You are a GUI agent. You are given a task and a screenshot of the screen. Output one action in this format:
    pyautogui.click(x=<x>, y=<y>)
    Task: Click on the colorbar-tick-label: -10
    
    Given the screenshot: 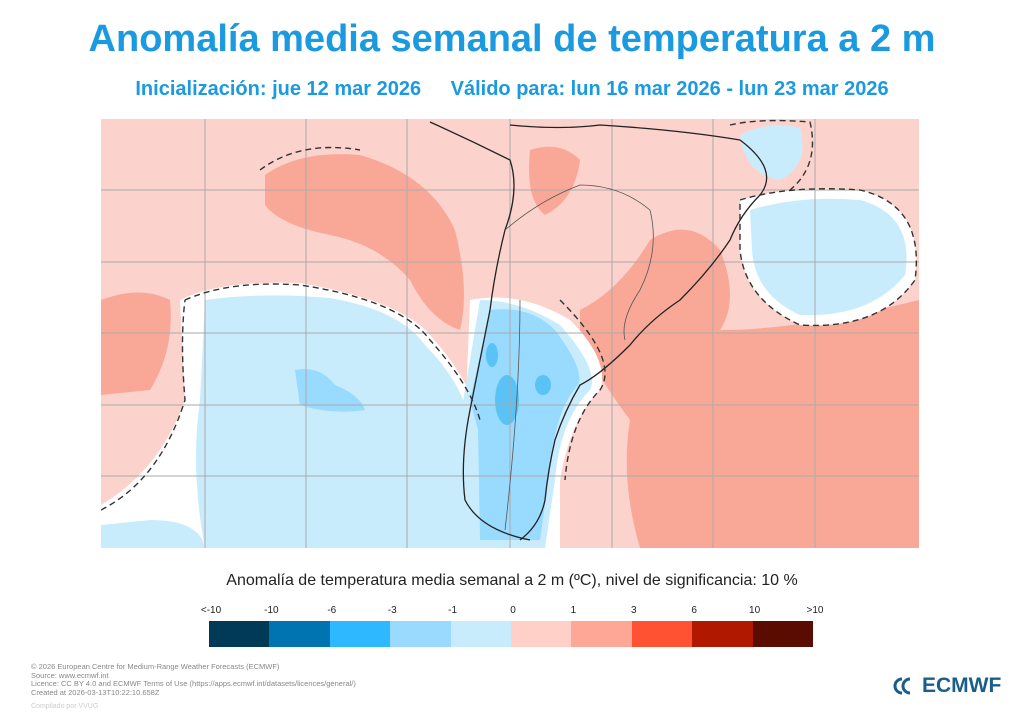 What is the action you would take?
    pyautogui.click(x=271, y=610)
    